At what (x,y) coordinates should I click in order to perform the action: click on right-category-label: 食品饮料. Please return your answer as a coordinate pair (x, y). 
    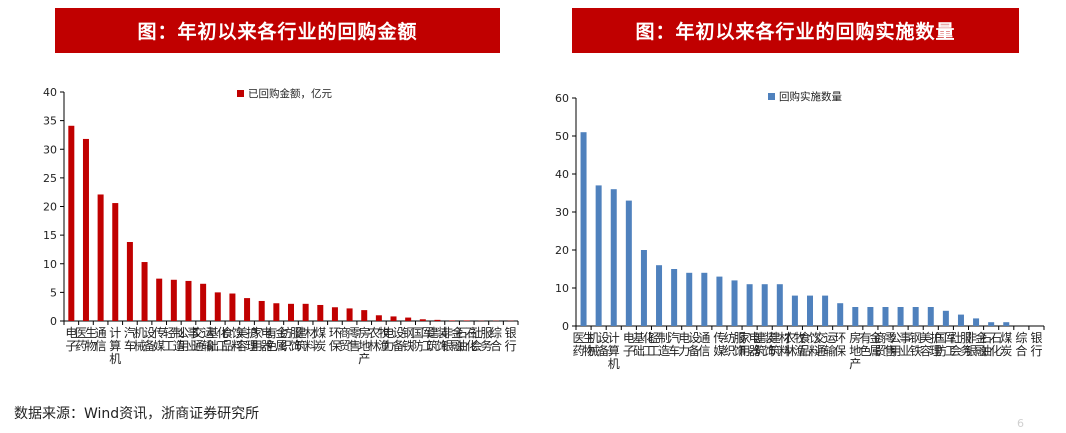
    Looking at the image, I should click on (810, 344).